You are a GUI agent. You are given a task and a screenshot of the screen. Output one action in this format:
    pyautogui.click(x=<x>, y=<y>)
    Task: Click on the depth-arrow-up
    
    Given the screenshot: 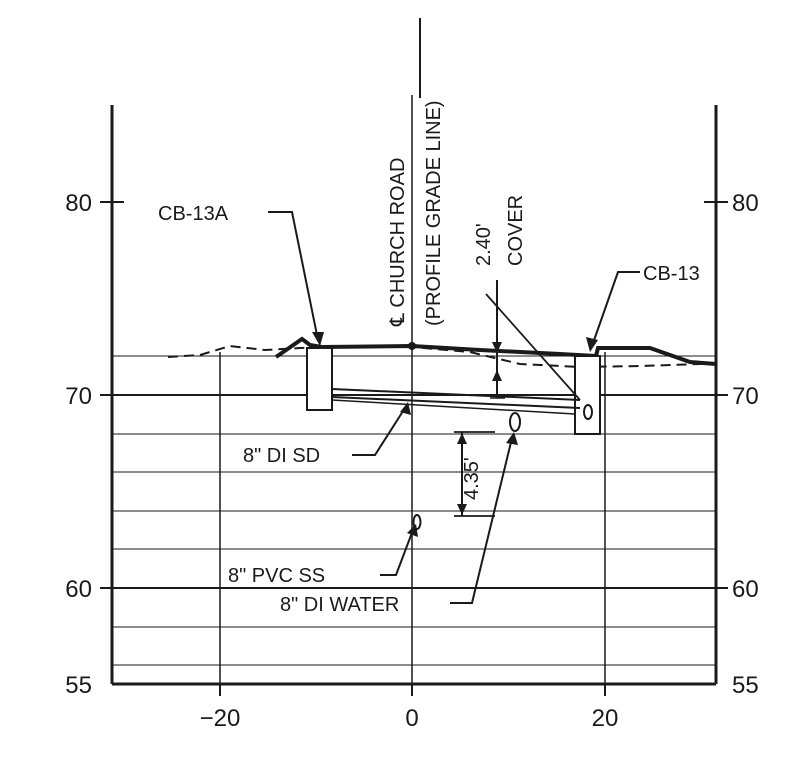 What is the action you would take?
    pyautogui.click(x=462, y=438)
    